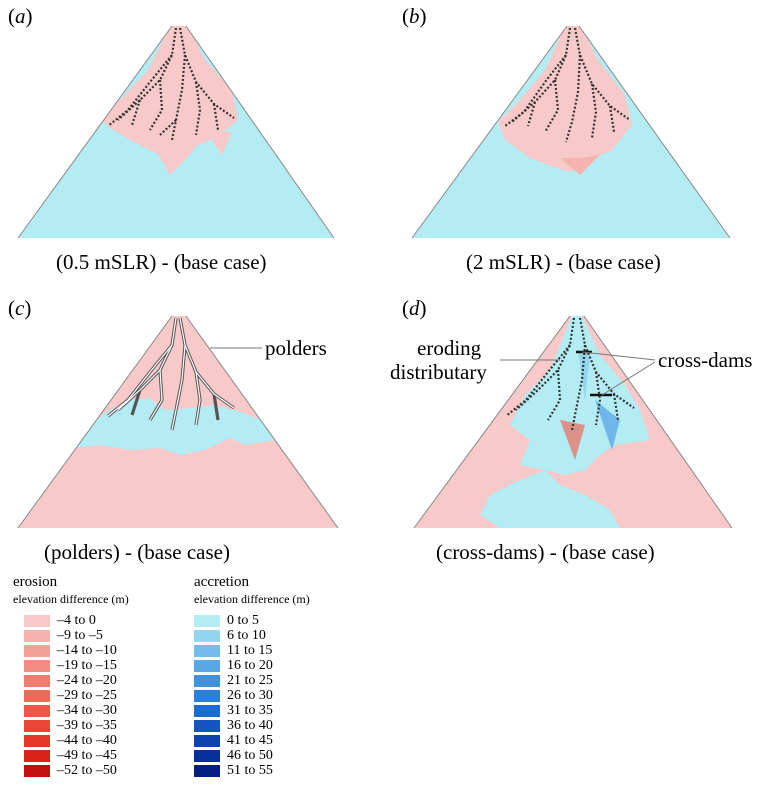  I want to click on legend-erosion-label: –49 to –45, so click(87, 755).